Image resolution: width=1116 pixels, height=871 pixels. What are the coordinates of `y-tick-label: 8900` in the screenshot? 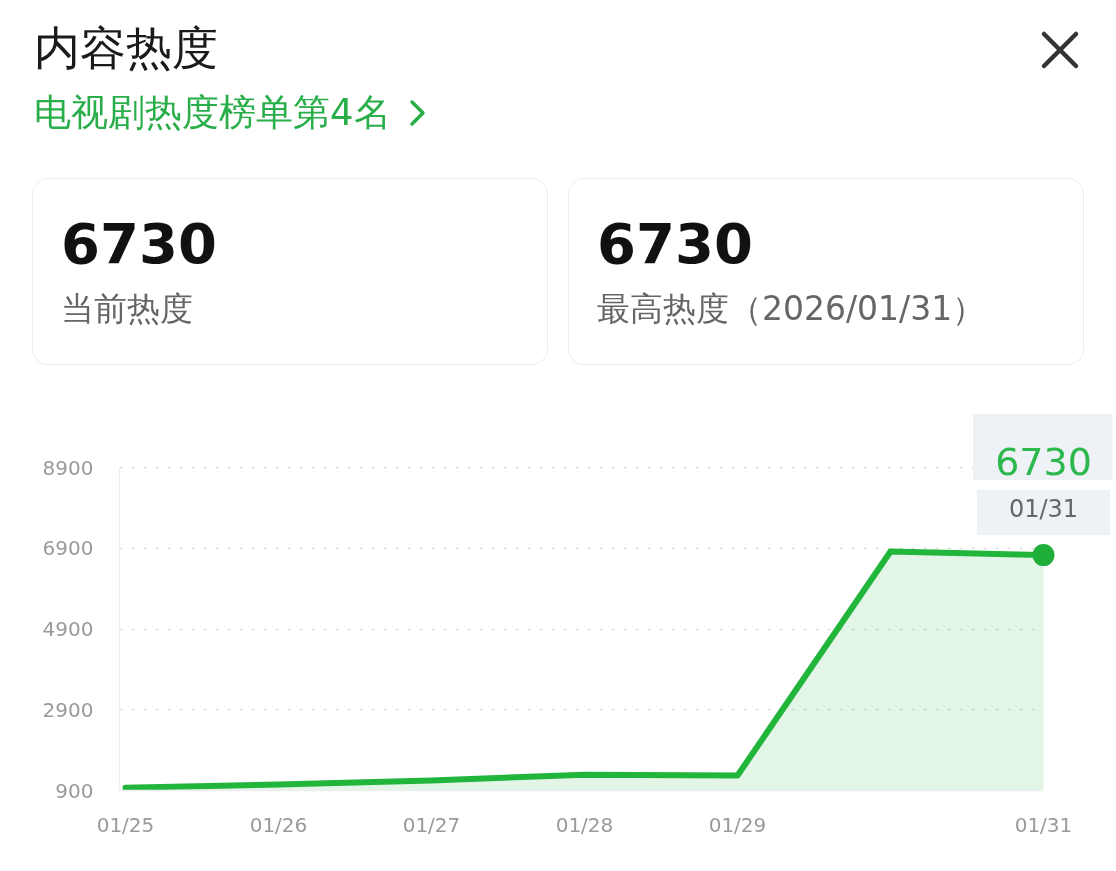 It's located at (68, 467).